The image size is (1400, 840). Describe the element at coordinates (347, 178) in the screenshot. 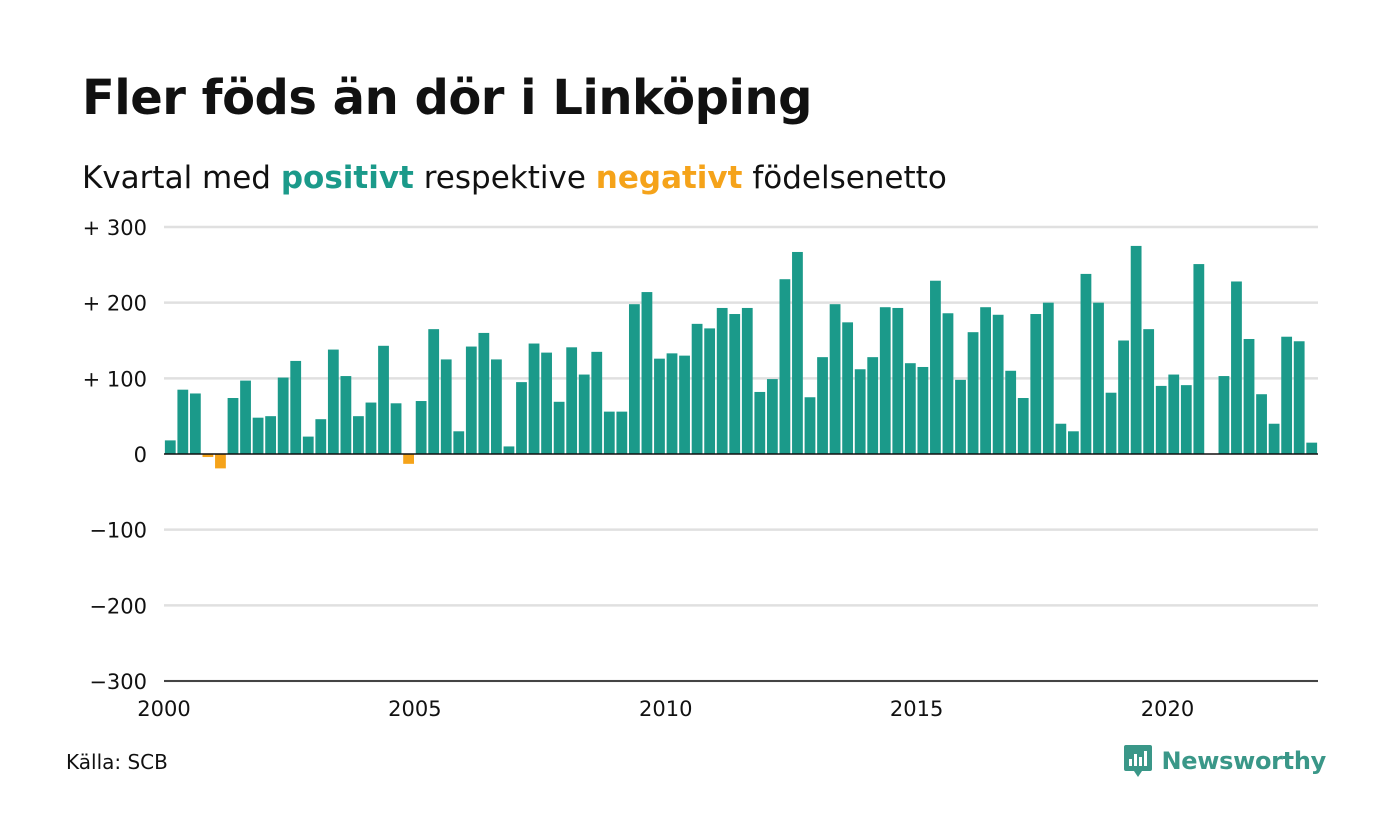

I see `subtitle-positive-word: positivt` at that location.